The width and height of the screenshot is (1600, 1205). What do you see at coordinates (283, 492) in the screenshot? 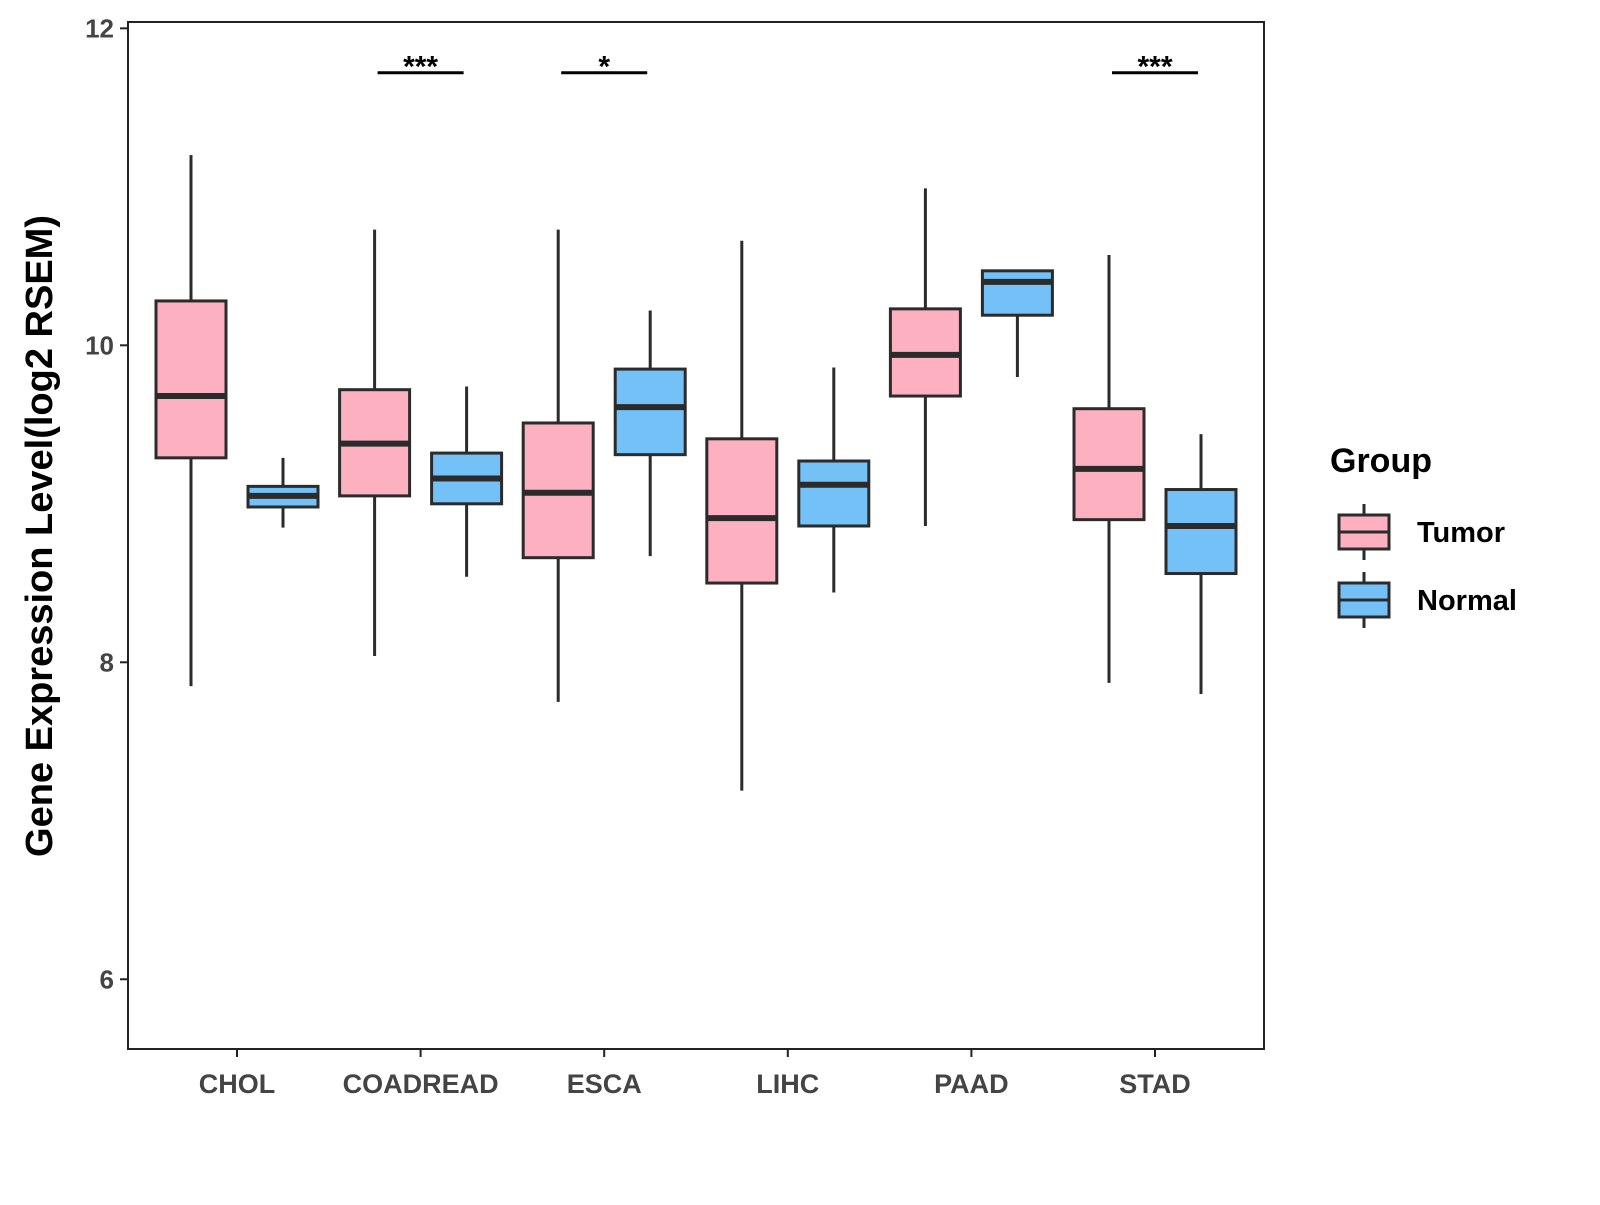
I see `box-normal-chol` at bounding box center [283, 492].